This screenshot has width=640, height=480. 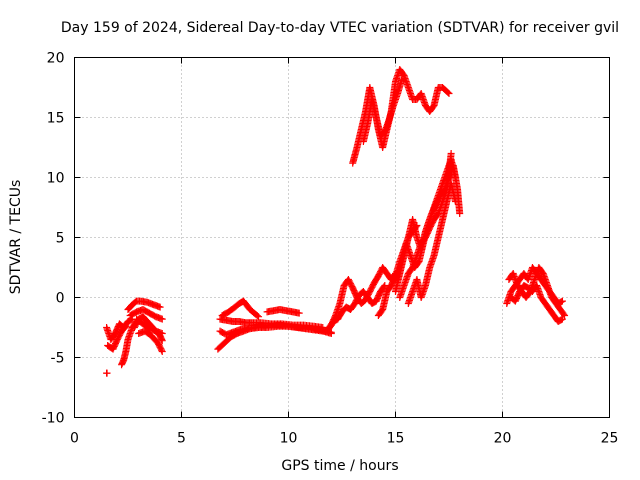 I want to click on y-tick-label: 5, so click(x=60, y=239).